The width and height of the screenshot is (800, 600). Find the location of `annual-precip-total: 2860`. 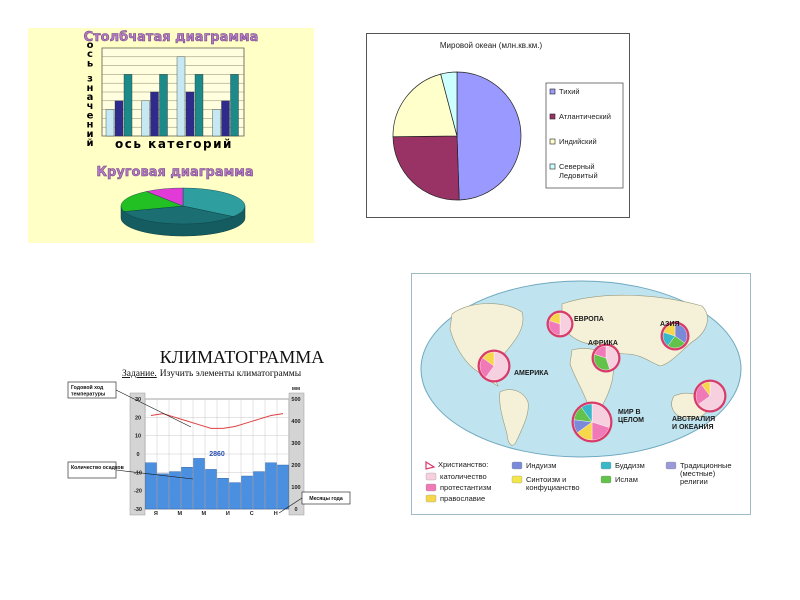

annual-precip-total: 2860 is located at coordinates (217, 454).